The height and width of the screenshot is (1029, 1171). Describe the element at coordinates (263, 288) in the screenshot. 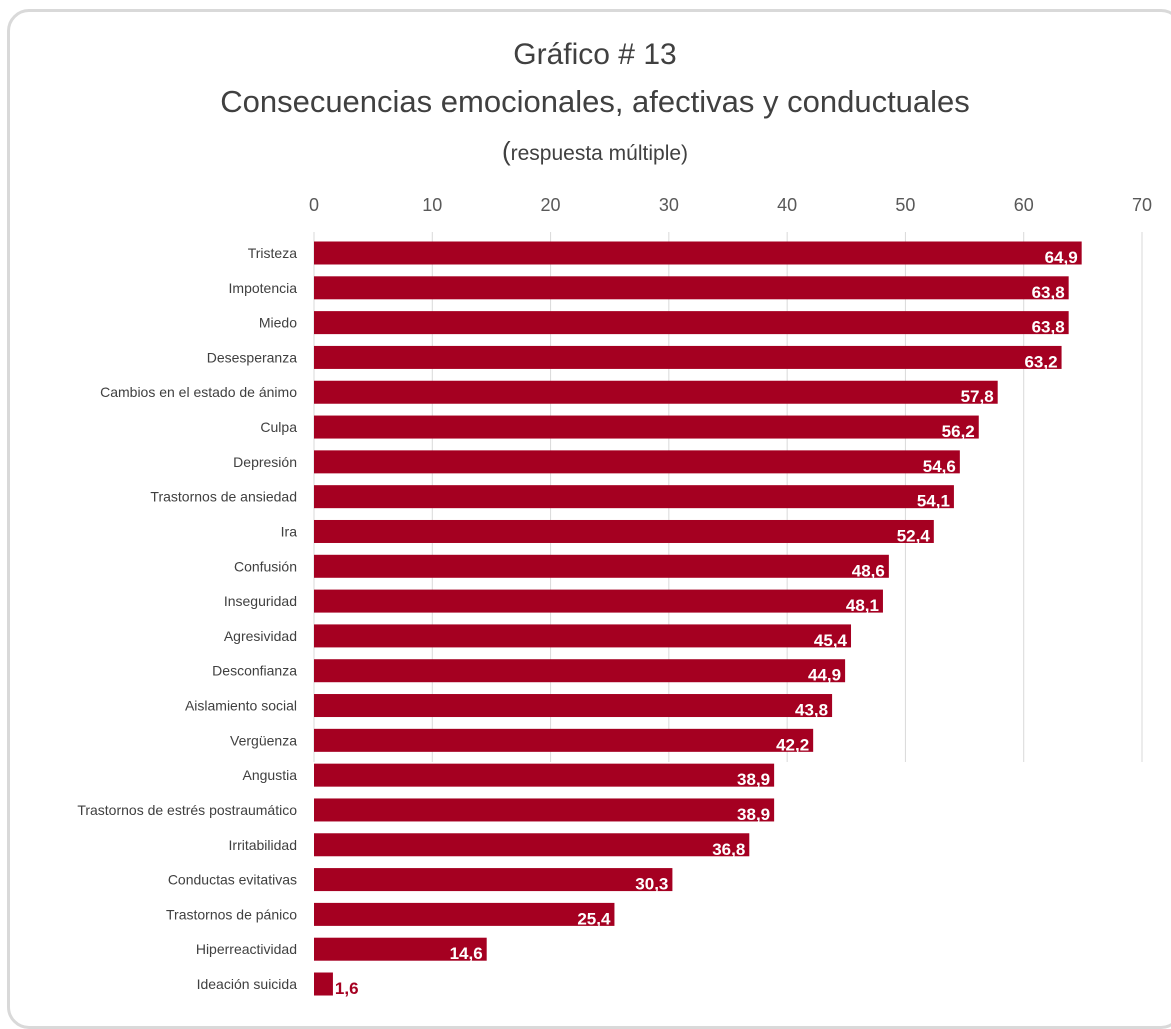

I see `category-label: Impotencia` at that location.